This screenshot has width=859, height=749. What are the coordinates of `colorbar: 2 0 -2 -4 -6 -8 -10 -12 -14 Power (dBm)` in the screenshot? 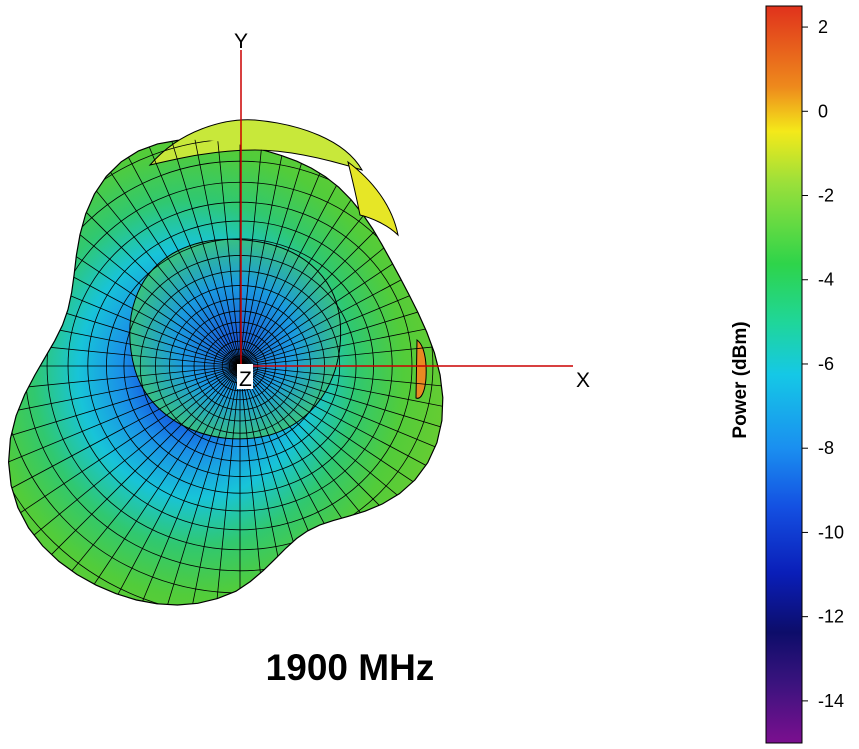 It's located at (787, 374).